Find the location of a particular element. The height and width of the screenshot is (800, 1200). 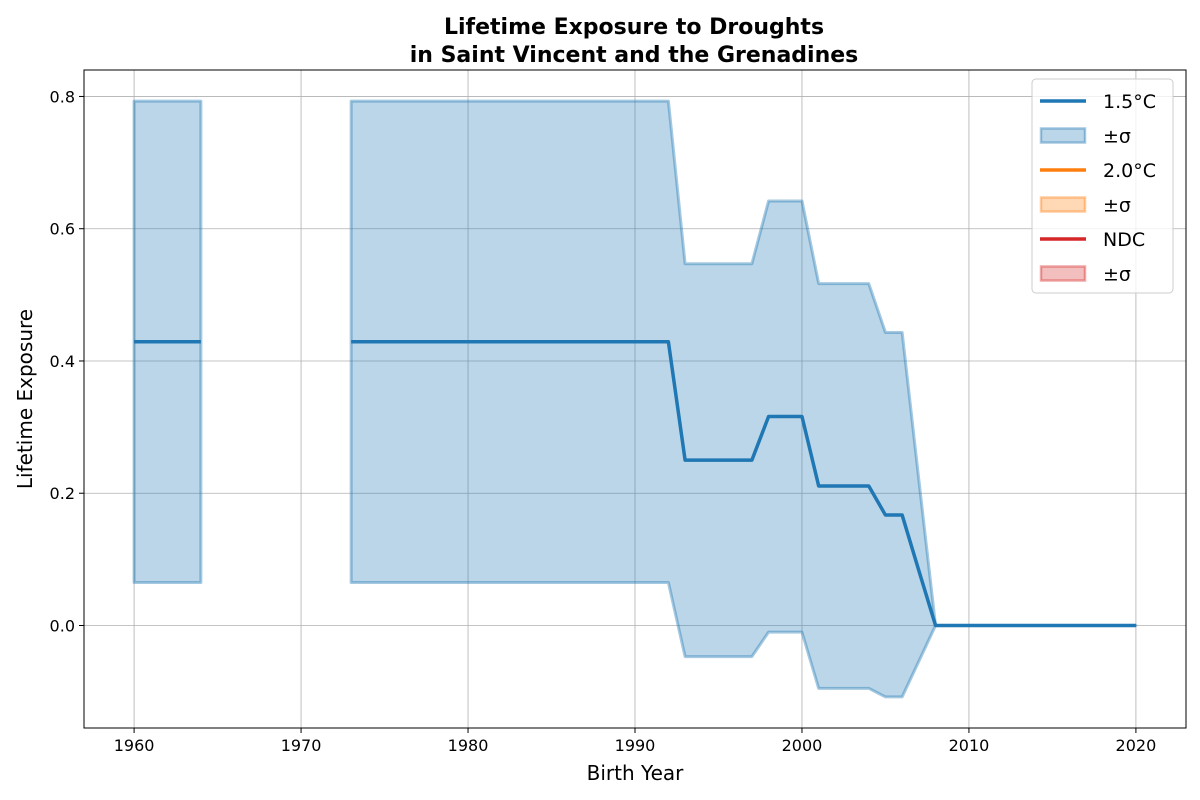

y-axis-label: Lifetime Exposure is located at coordinates (25, 399).